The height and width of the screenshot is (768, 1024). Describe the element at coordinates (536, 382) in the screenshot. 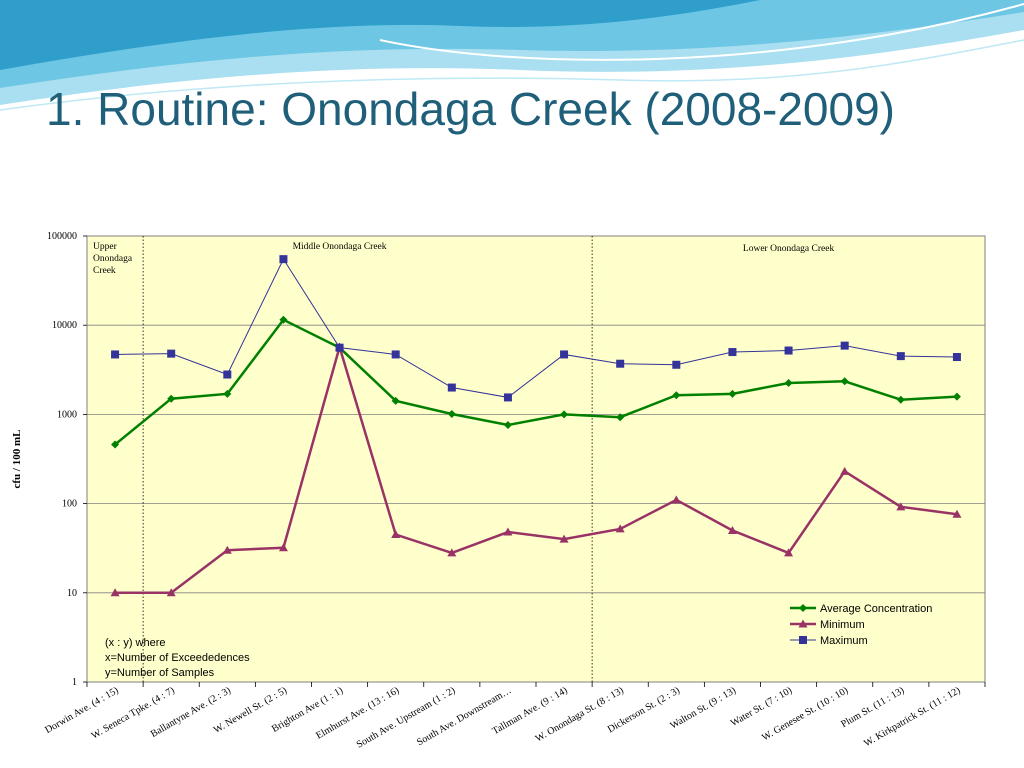

I see `series-line-average-concentration` at that location.